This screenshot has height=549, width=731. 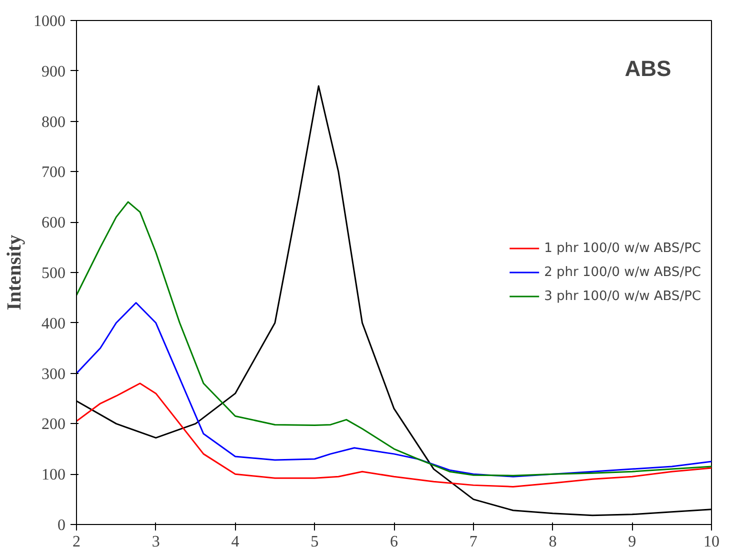 I want to click on legend-label: 2 phr 100/0 w/w ABS/PC, so click(x=622, y=272).